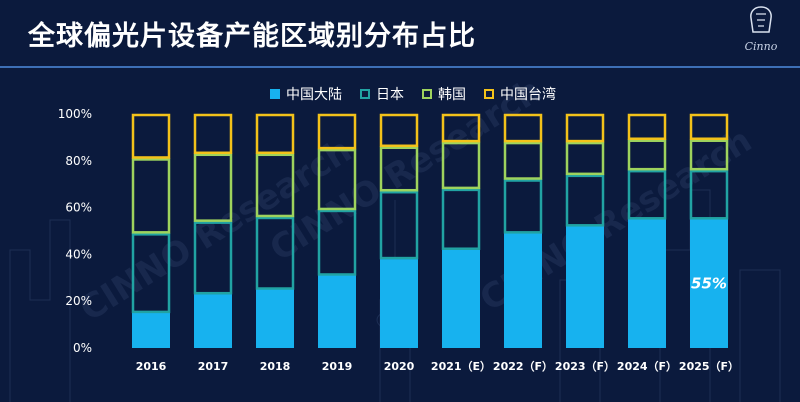  What do you see at coordinates (461, 366) in the screenshot?
I see `x-tick-label: 2021（E）` at bounding box center [461, 366].